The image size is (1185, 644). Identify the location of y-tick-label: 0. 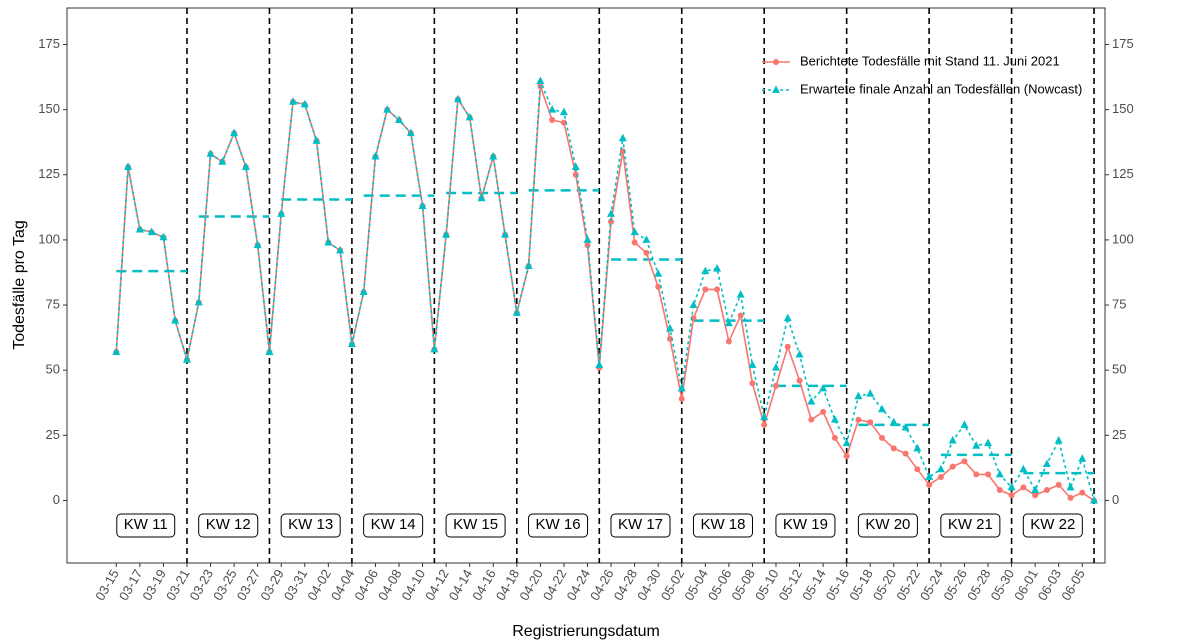
(56, 499).